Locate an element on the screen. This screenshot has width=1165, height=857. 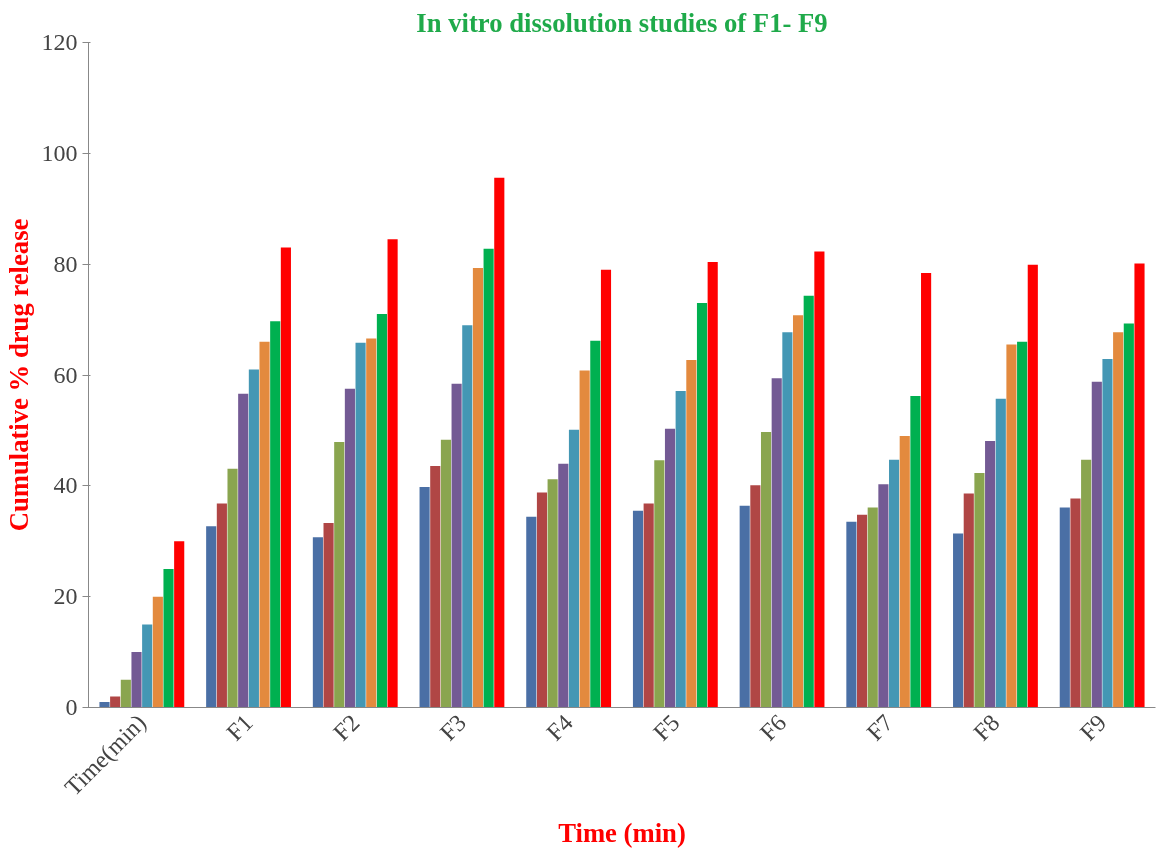
y-tick-label: 20 is located at coordinates (65, 596).